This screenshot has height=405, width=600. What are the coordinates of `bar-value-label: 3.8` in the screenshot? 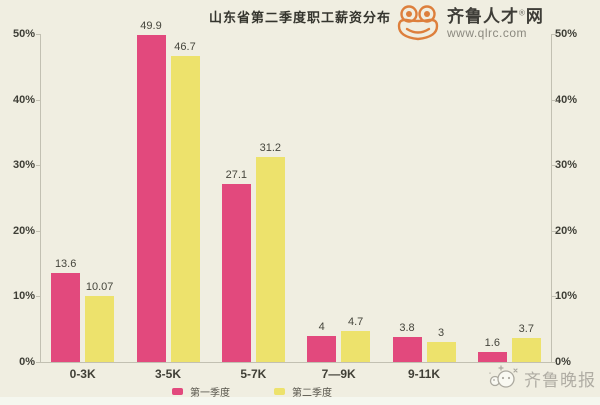 It's located at (407, 328).